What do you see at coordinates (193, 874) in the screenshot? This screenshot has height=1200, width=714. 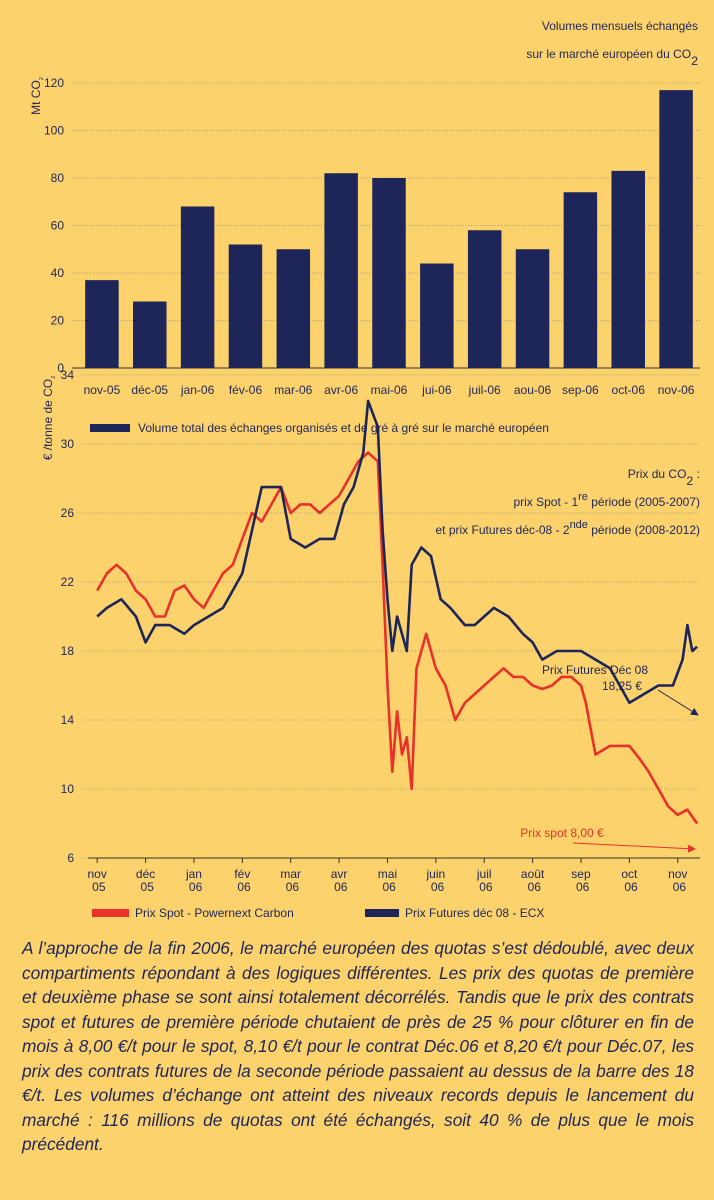 I see `x-tick-label-line: jan` at bounding box center [193, 874].